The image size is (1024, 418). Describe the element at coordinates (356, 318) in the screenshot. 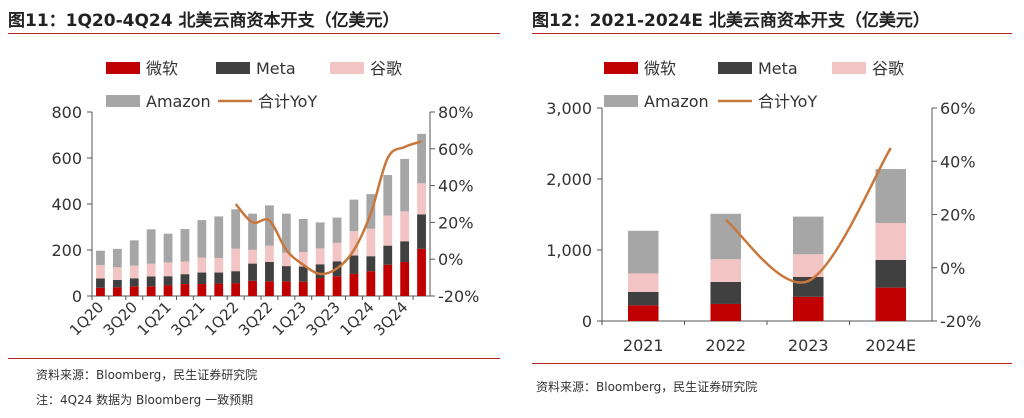

I see `x-tick-label: 1Q24` at that location.